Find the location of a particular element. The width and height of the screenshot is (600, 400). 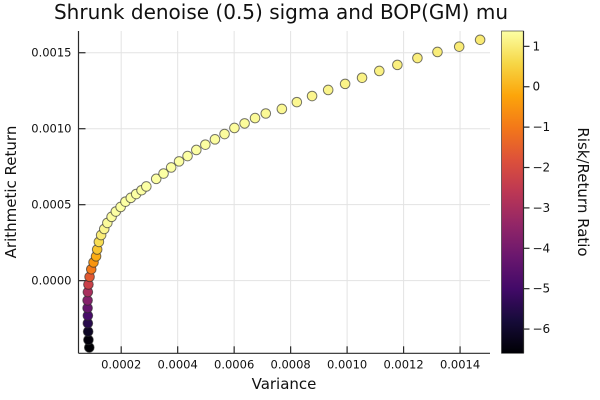

x-tick-label: 0.0008 is located at coordinates (291, 364).